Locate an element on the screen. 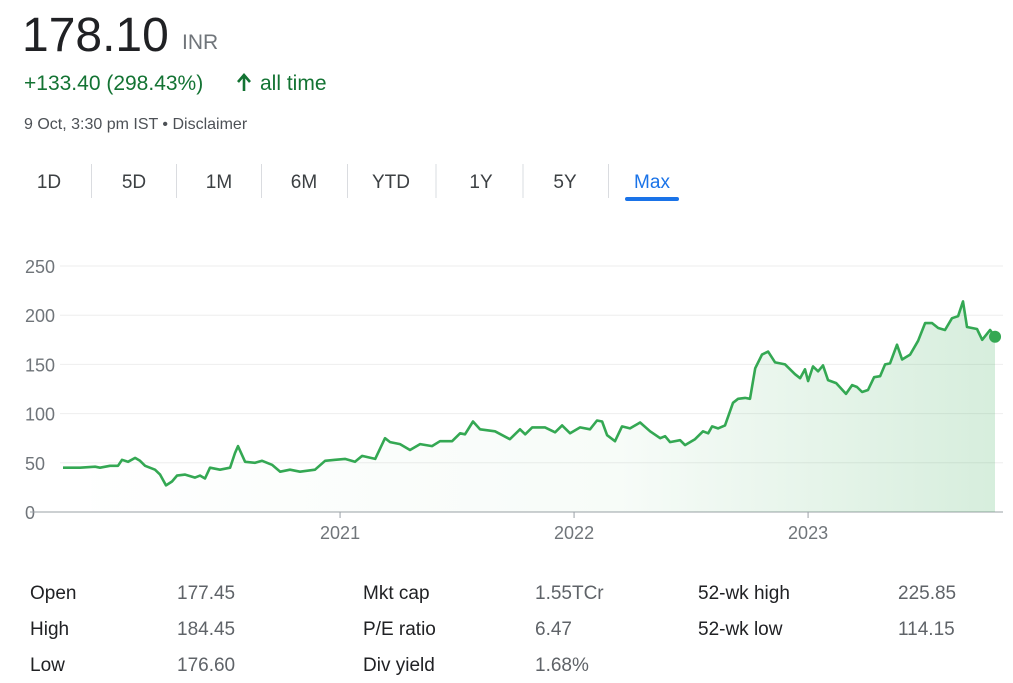  stat-value: 6.47 is located at coordinates (553, 629).